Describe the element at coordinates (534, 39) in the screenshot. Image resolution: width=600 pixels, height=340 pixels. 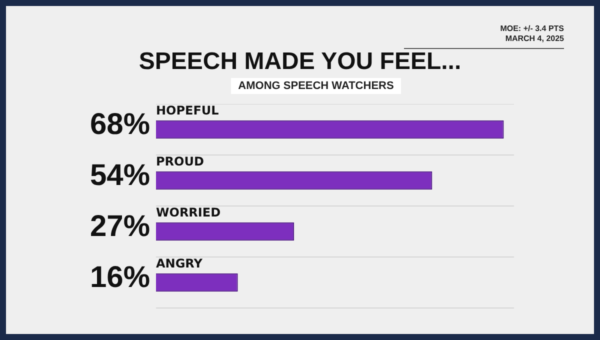
I see `text: MARCH 4, 2025` at that location.